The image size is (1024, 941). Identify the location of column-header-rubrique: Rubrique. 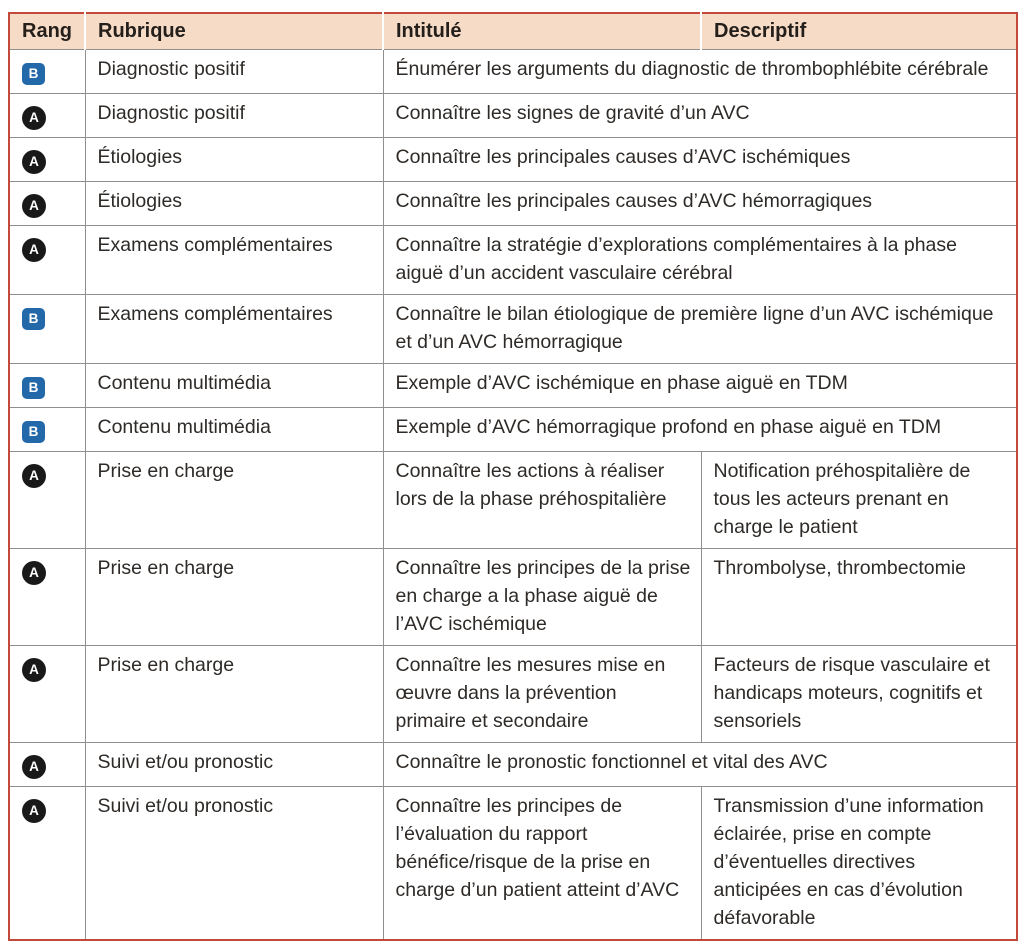
(233, 31).